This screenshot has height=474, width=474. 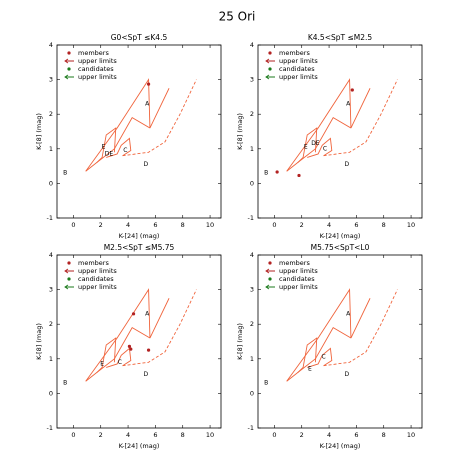 What do you see at coordinates (252, 324) in the screenshot?
I see `y-tick-label: 2` at bounding box center [252, 324].